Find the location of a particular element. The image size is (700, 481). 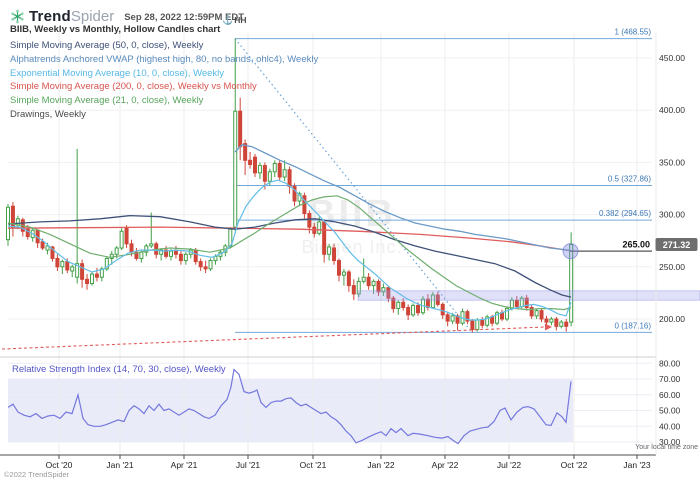

price-axis-label: 250.00 is located at coordinates (672, 267).